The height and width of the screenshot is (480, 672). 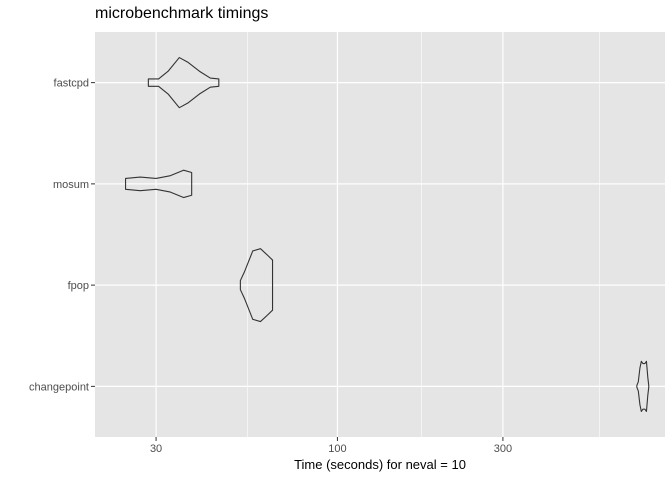 I want to click on chart-title: microbenchmark timings, so click(x=182, y=13).